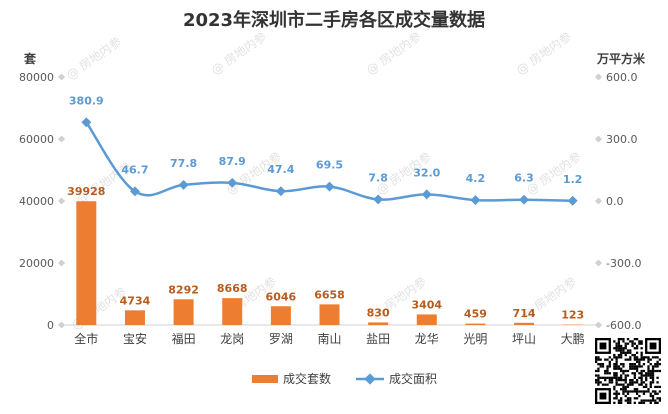 This screenshot has width=668, height=414. Describe the element at coordinates (621, 58) in the screenshot. I see `right-axis-unit: 万平方米` at that location.